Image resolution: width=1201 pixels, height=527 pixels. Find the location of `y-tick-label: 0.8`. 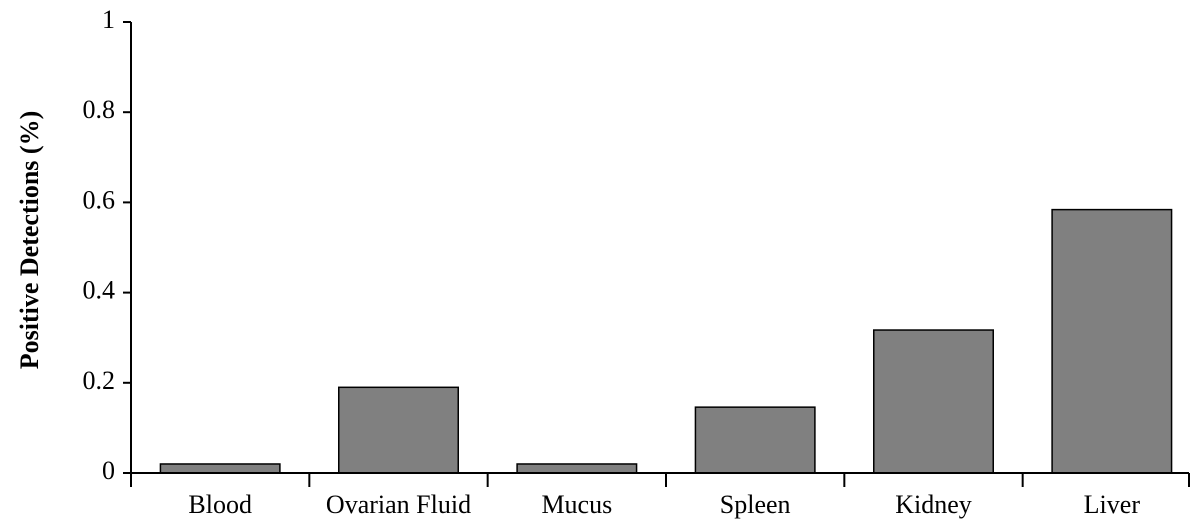

y-tick-label: 0.8 is located at coordinates (99, 109).